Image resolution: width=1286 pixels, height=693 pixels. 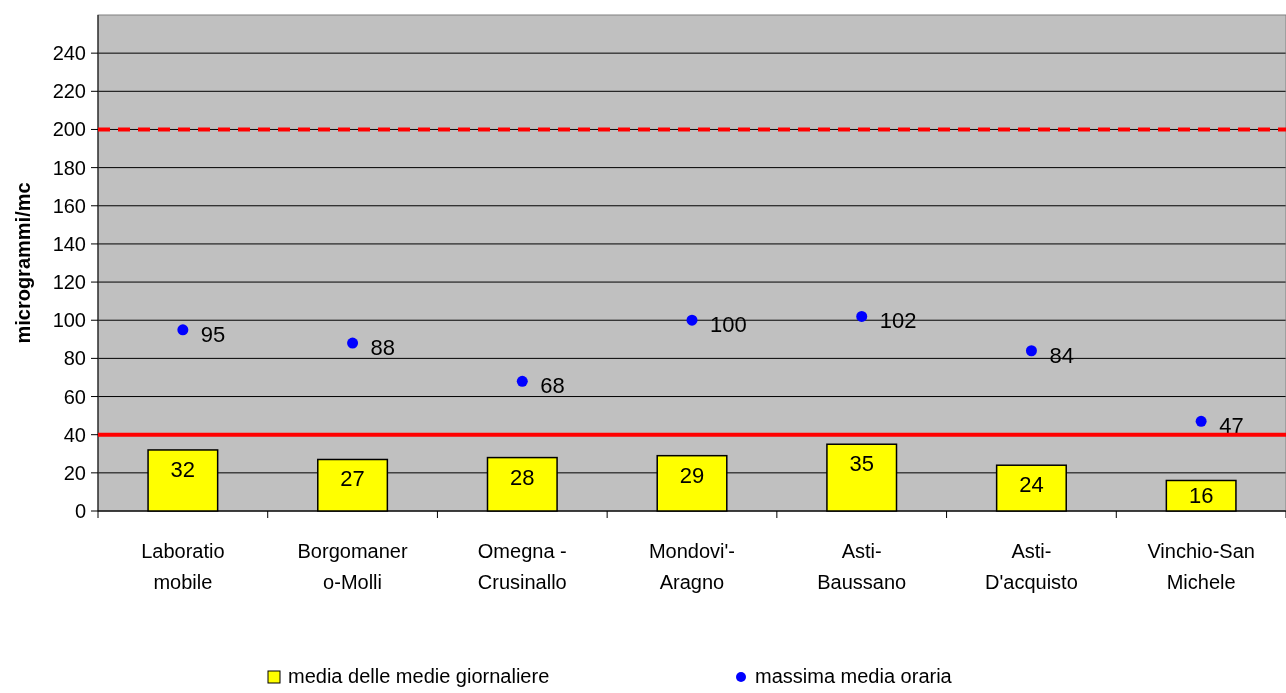 What do you see at coordinates (861, 464) in the screenshot?
I see `data-label: 35` at bounding box center [861, 464].